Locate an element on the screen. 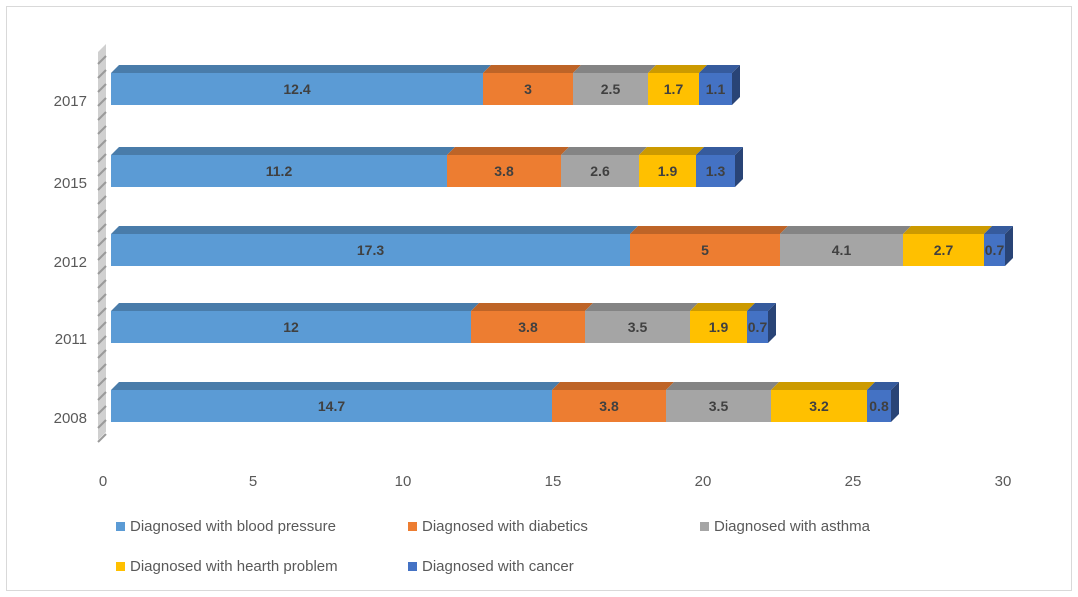 Image resolution: width=1078 pixels, height=597 pixels. data-label-2017-2: 2.5 is located at coordinates (611, 89).